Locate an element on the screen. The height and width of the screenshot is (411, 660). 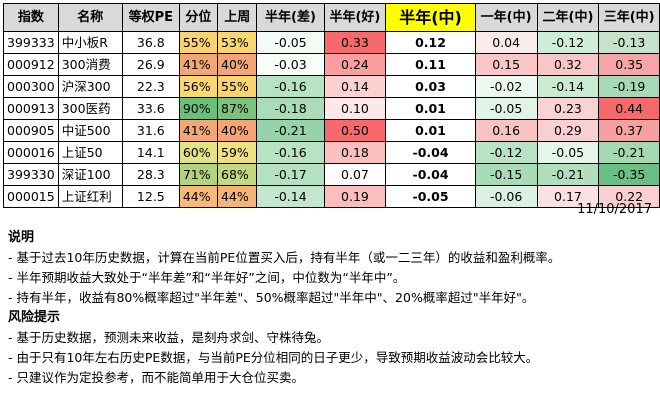
cell-index-code: 000913 is located at coordinates (31, 108).